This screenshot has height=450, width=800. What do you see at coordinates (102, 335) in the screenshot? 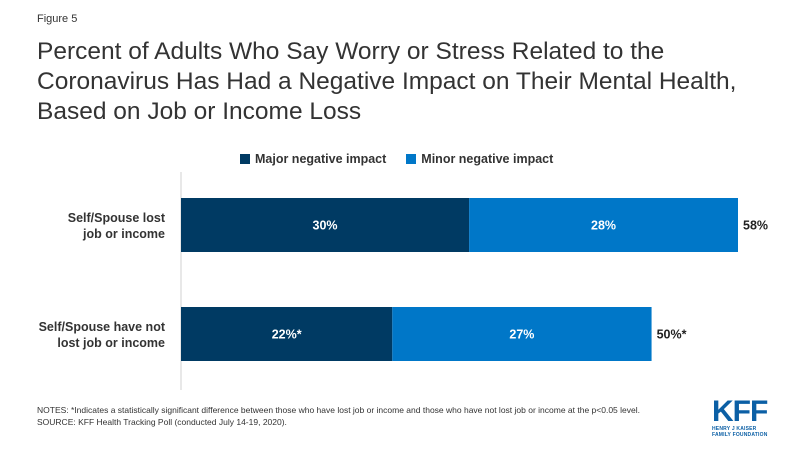
I see `category-label-1: Self/Spouse have not lost job or income` at bounding box center [102, 335].